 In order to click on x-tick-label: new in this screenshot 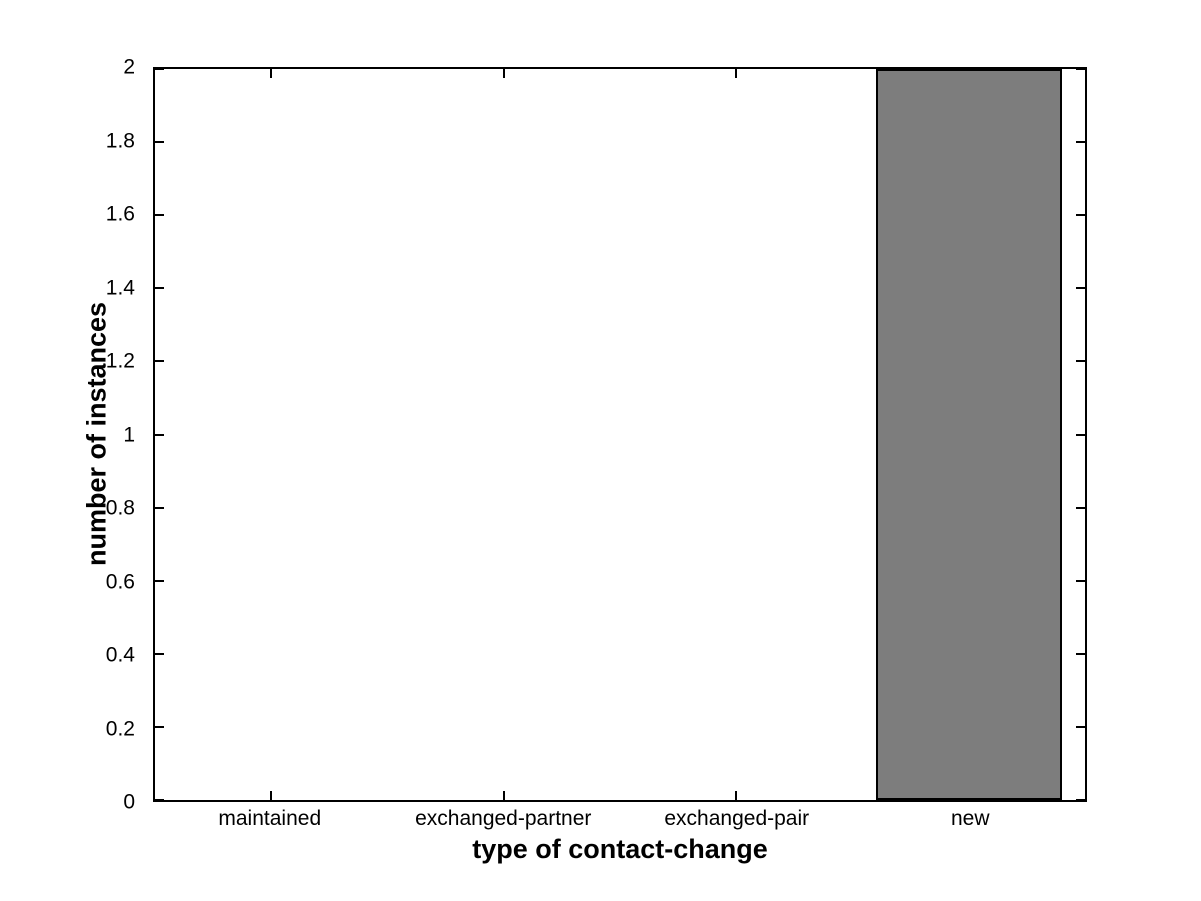, I will do `click(970, 818)`.